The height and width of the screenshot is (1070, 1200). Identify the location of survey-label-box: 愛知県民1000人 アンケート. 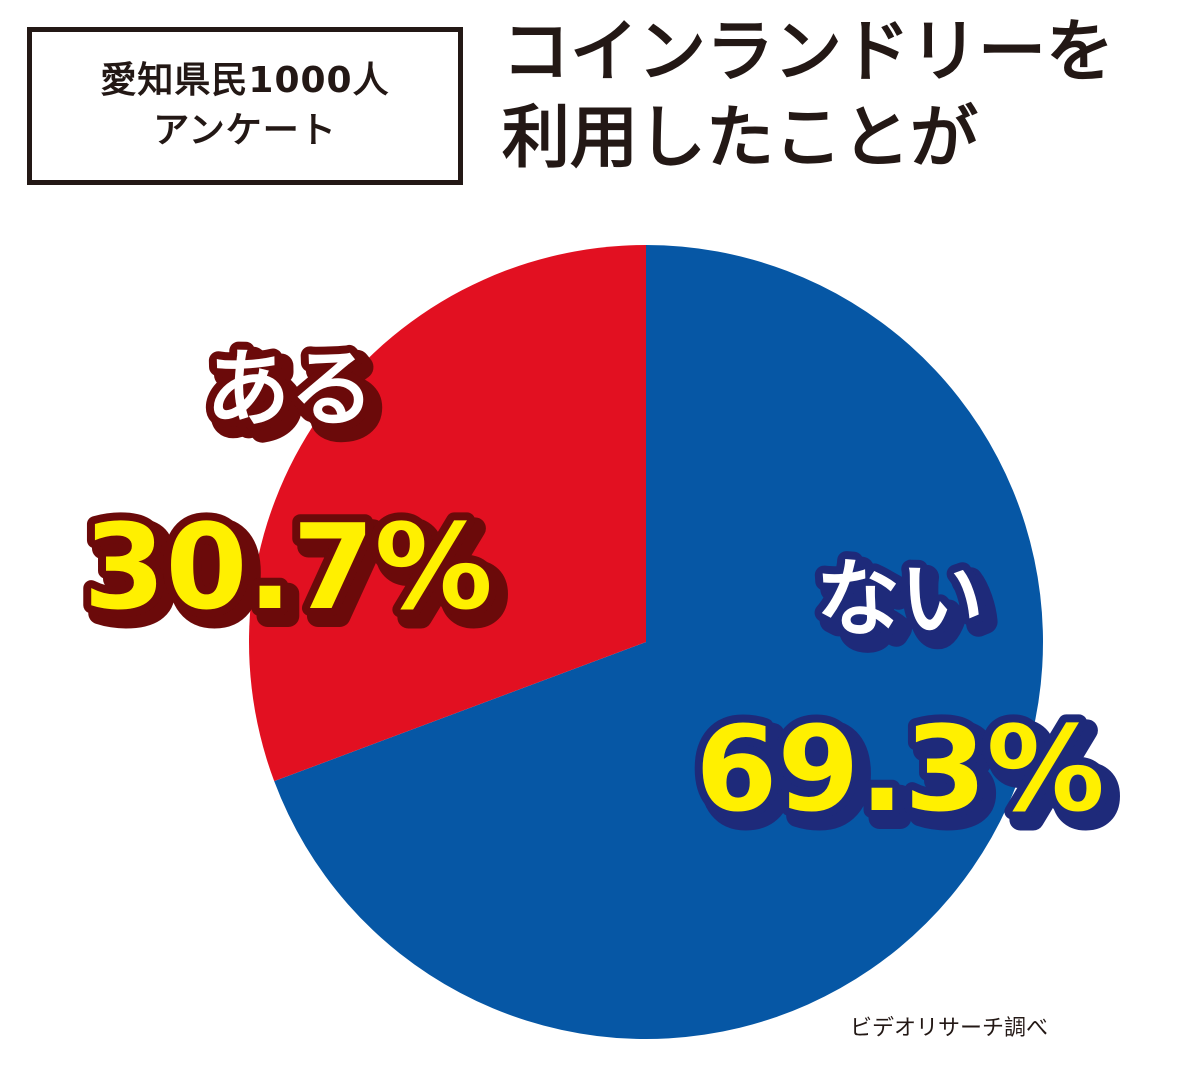
(245, 106).